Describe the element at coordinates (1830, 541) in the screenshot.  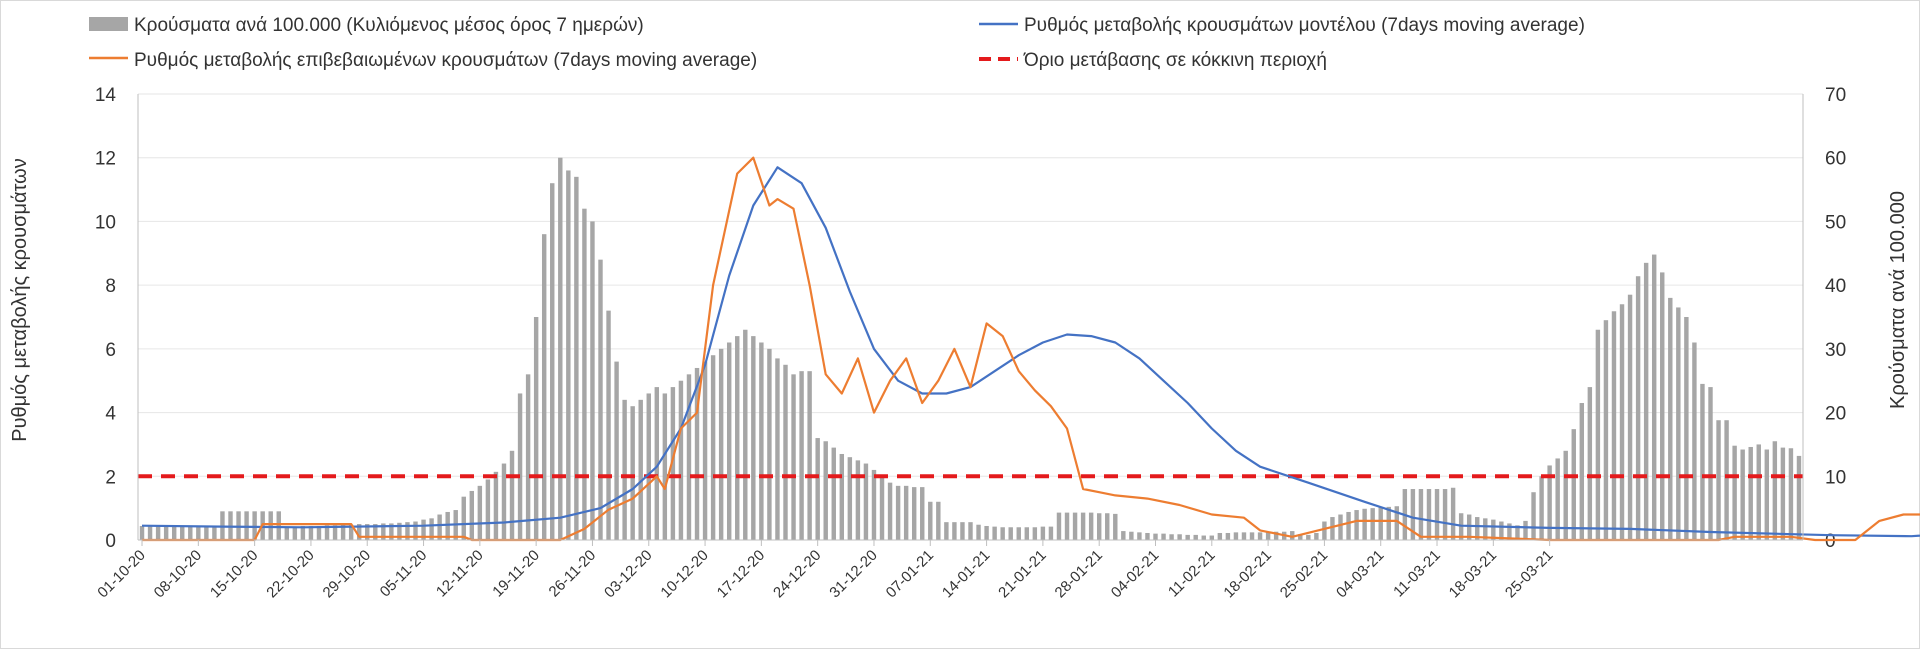
I see `right-tick-label: 0` at that location.